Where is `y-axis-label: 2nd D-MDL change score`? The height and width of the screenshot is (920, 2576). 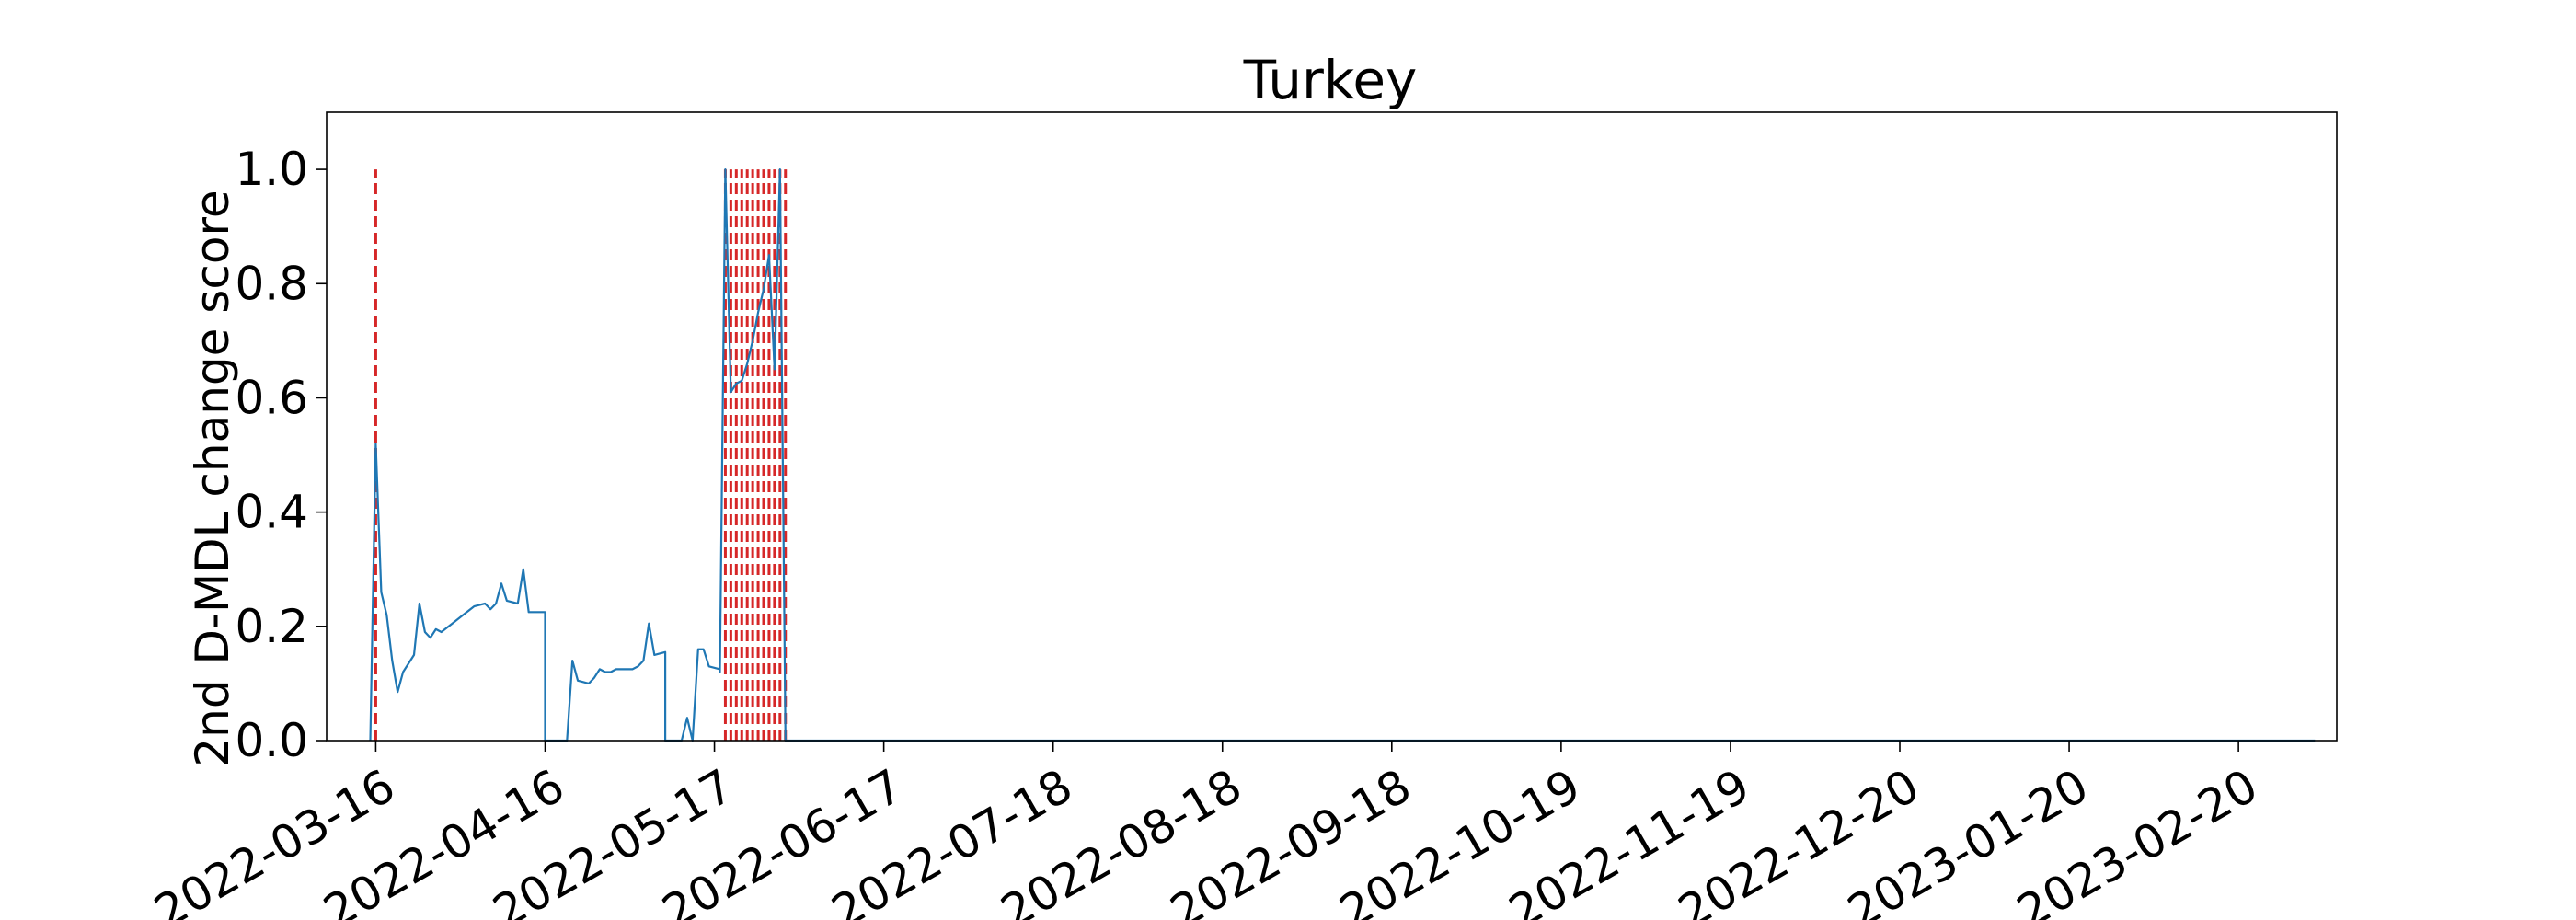
y-axis-label: 2nd D-MDL change score is located at coordinates (212, 478).